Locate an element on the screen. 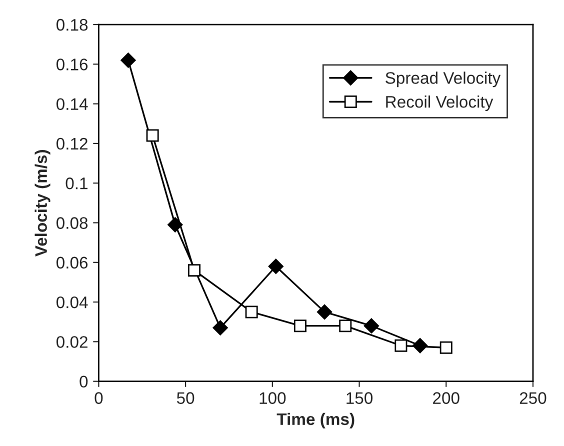 Image resolution: width=564 pixels, height=446 pixels. y-tick-label: 0.14 is located at coordinates (72, 104).